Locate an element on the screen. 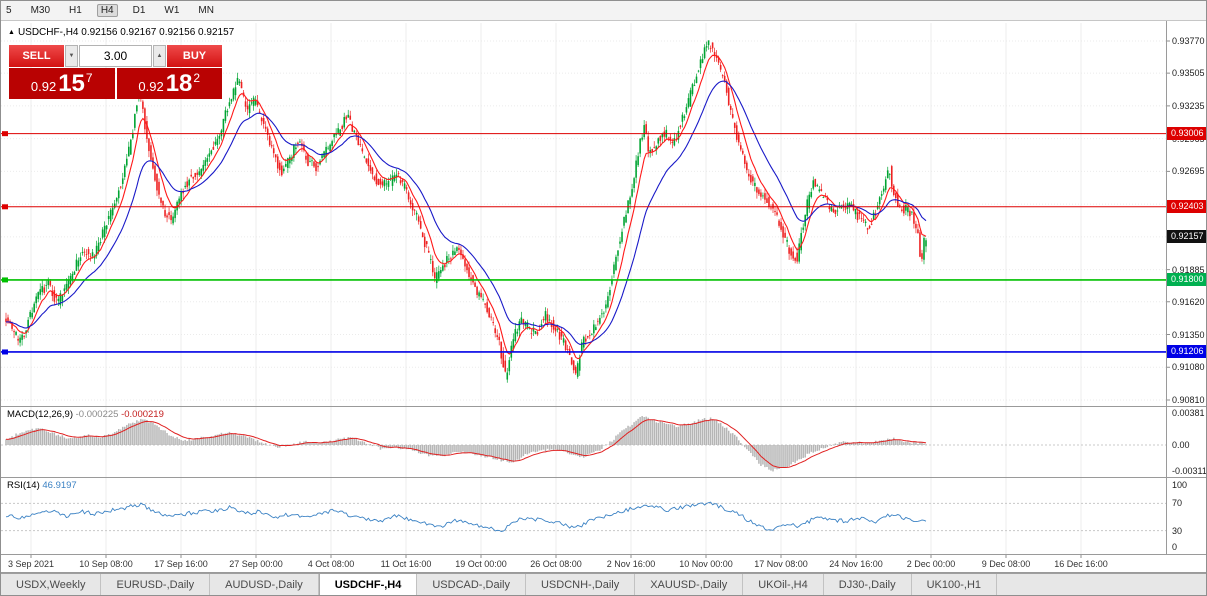 This screenshot has height=596, width=1207. buy-price-base: 0.92 is located at coordinates (151, 86).